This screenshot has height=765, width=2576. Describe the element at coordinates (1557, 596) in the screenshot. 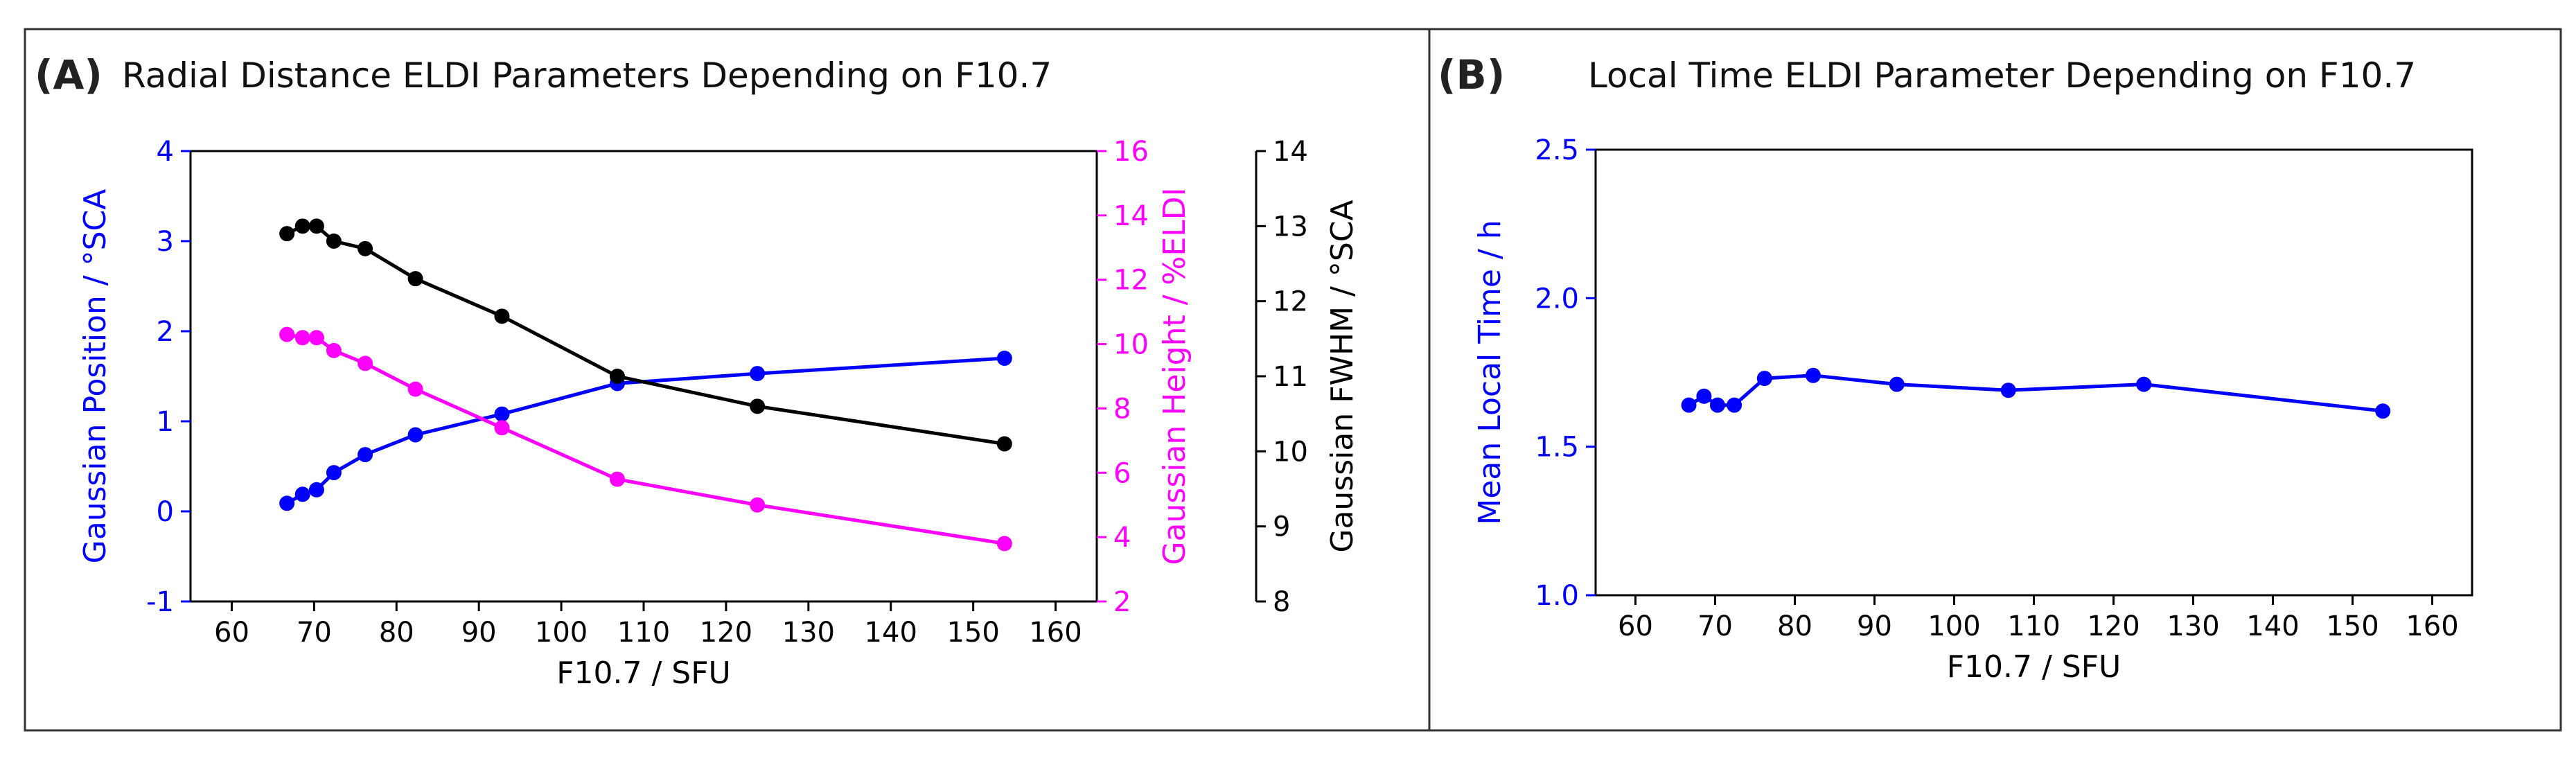

I see `y-tick-label: 1.0` at that location.